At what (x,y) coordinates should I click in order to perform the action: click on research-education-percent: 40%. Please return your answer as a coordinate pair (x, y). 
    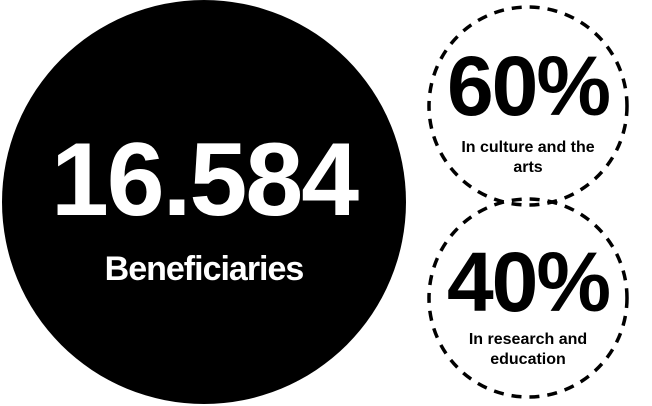
    Looking at the image, I should click on (528, 282).